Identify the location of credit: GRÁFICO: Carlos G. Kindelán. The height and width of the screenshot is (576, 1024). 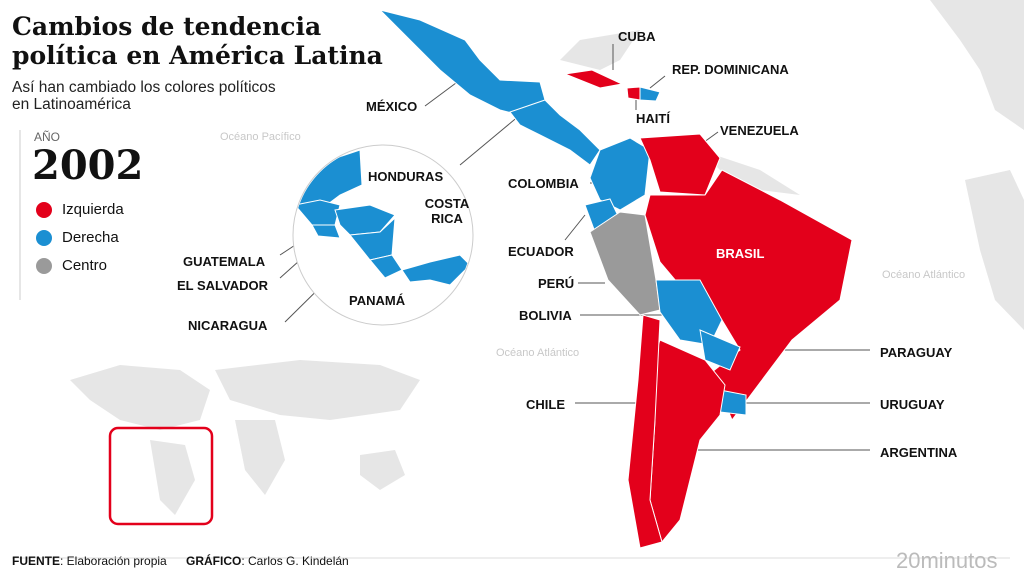
(267, 561).